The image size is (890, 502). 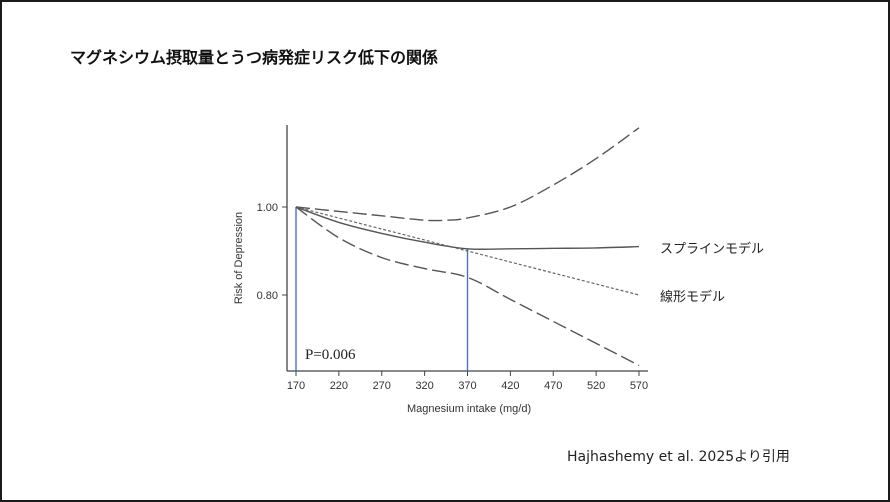 I want to click on y-axis-label: Risk of Depression, so click(x=239, y=258).